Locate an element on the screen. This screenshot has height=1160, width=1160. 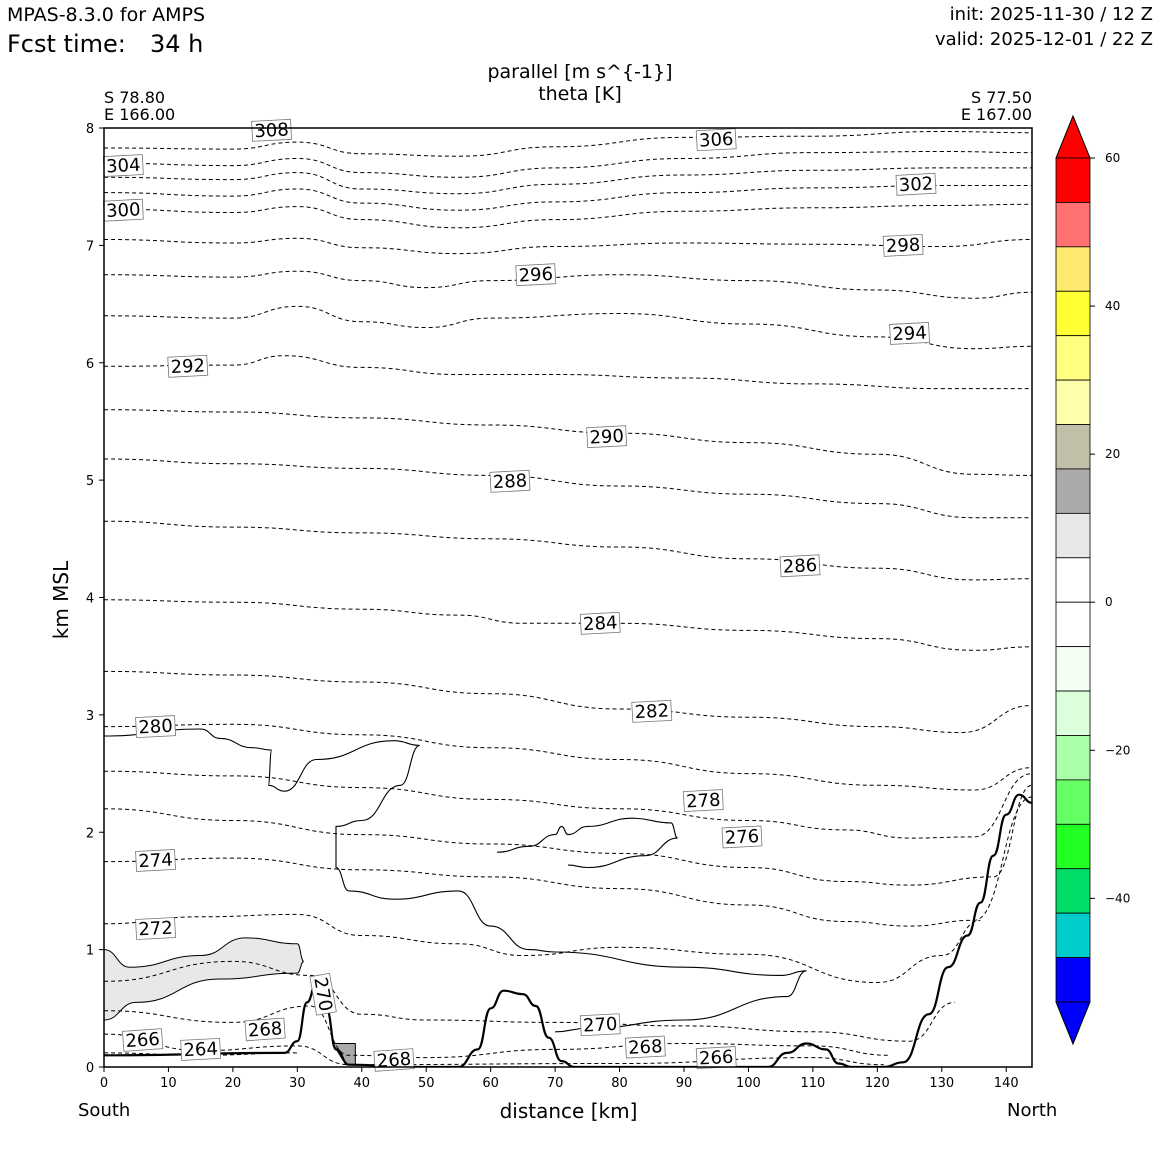
theta-inline-label-0-box is located at coordinates (323, 994).